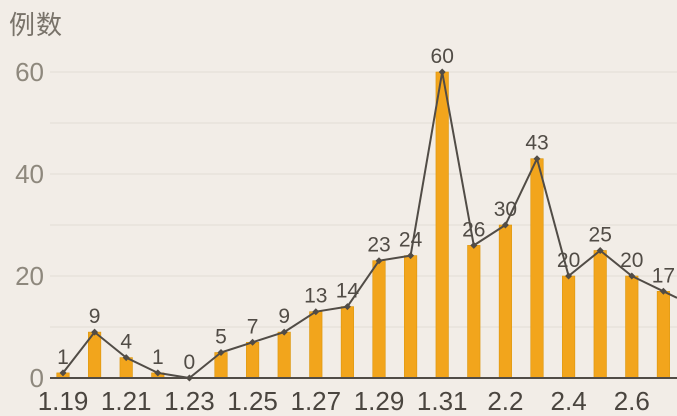 The height and width of the screenshot is (416, 677). Describe the element at coordinates (536, 143) in the screenshot. I see `data-label: 43` at that location.